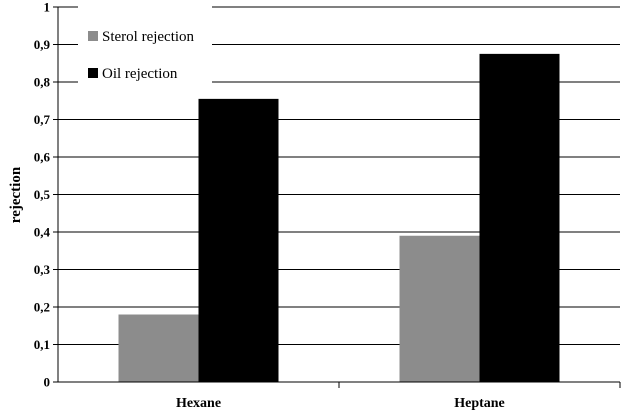  I want to click on legend-background, so click(145, 46).